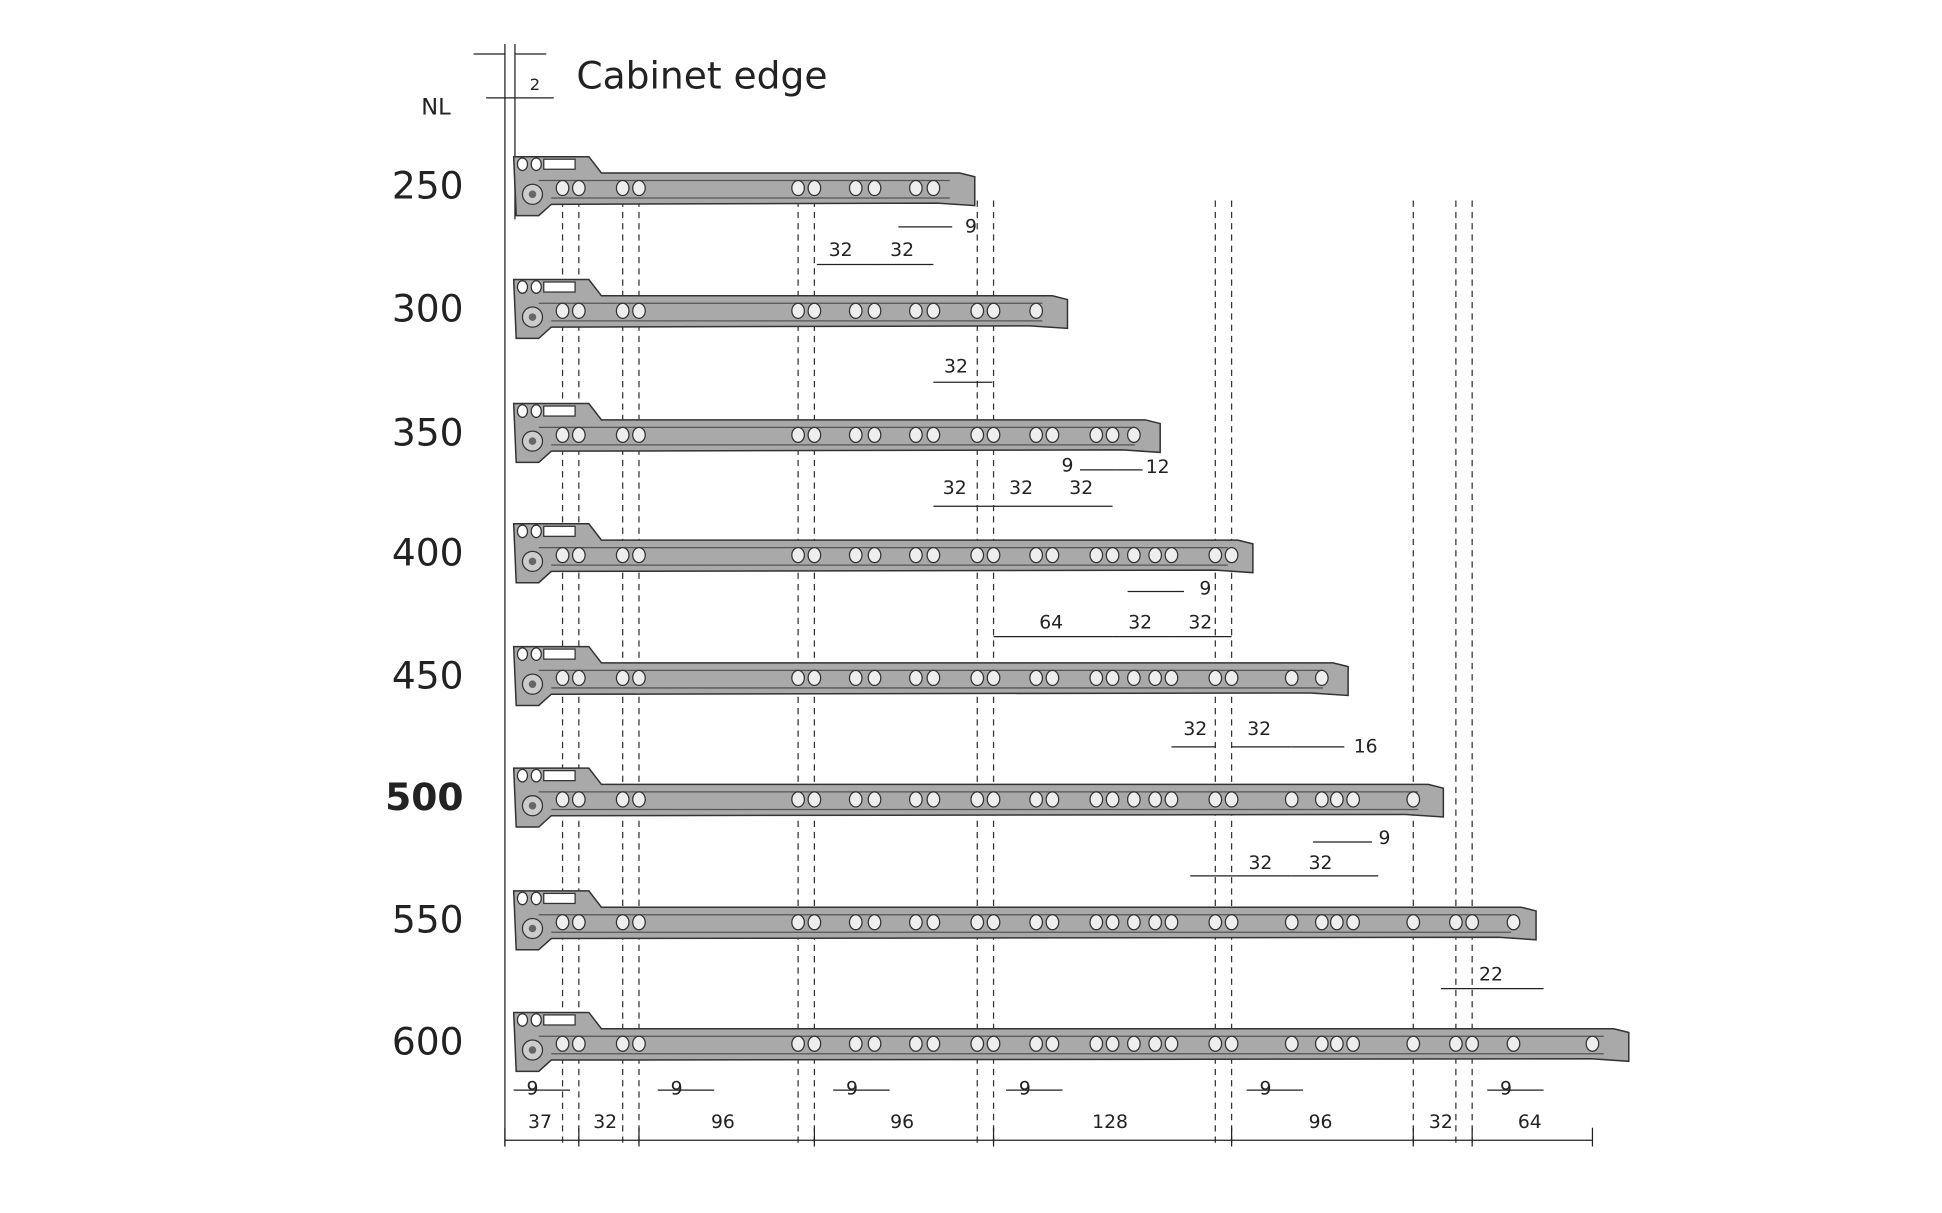 The width and height of the screenshot is (1942, 1213). I want to click on dimension: 22, so click(1491, 974).